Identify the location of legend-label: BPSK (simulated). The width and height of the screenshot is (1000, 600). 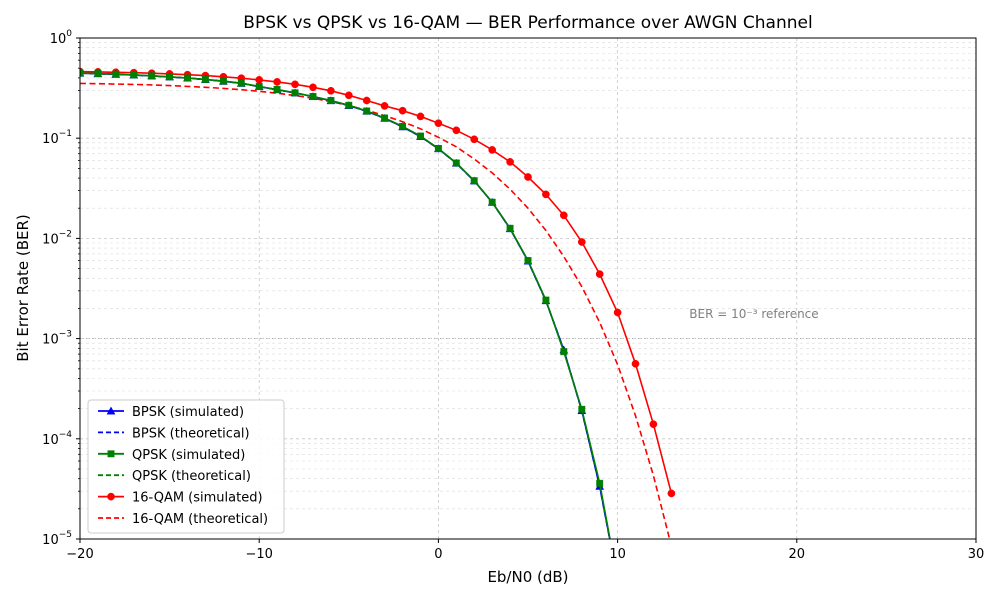
(188, 412).